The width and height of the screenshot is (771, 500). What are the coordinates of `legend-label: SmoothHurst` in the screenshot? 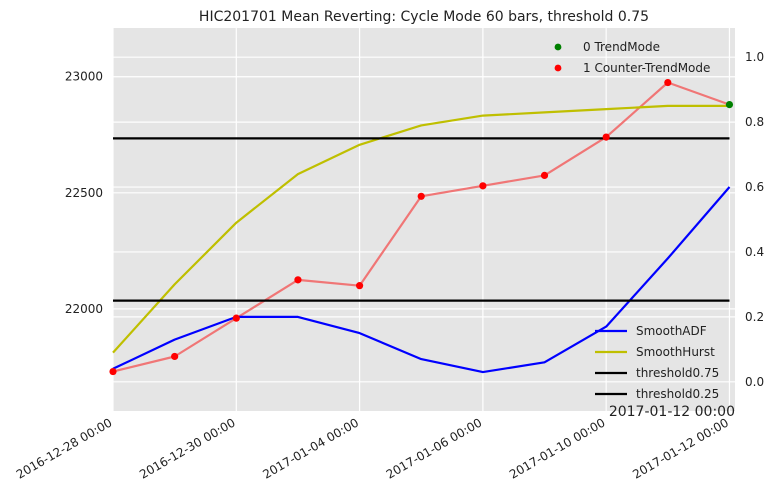 It's located at (675, 352).